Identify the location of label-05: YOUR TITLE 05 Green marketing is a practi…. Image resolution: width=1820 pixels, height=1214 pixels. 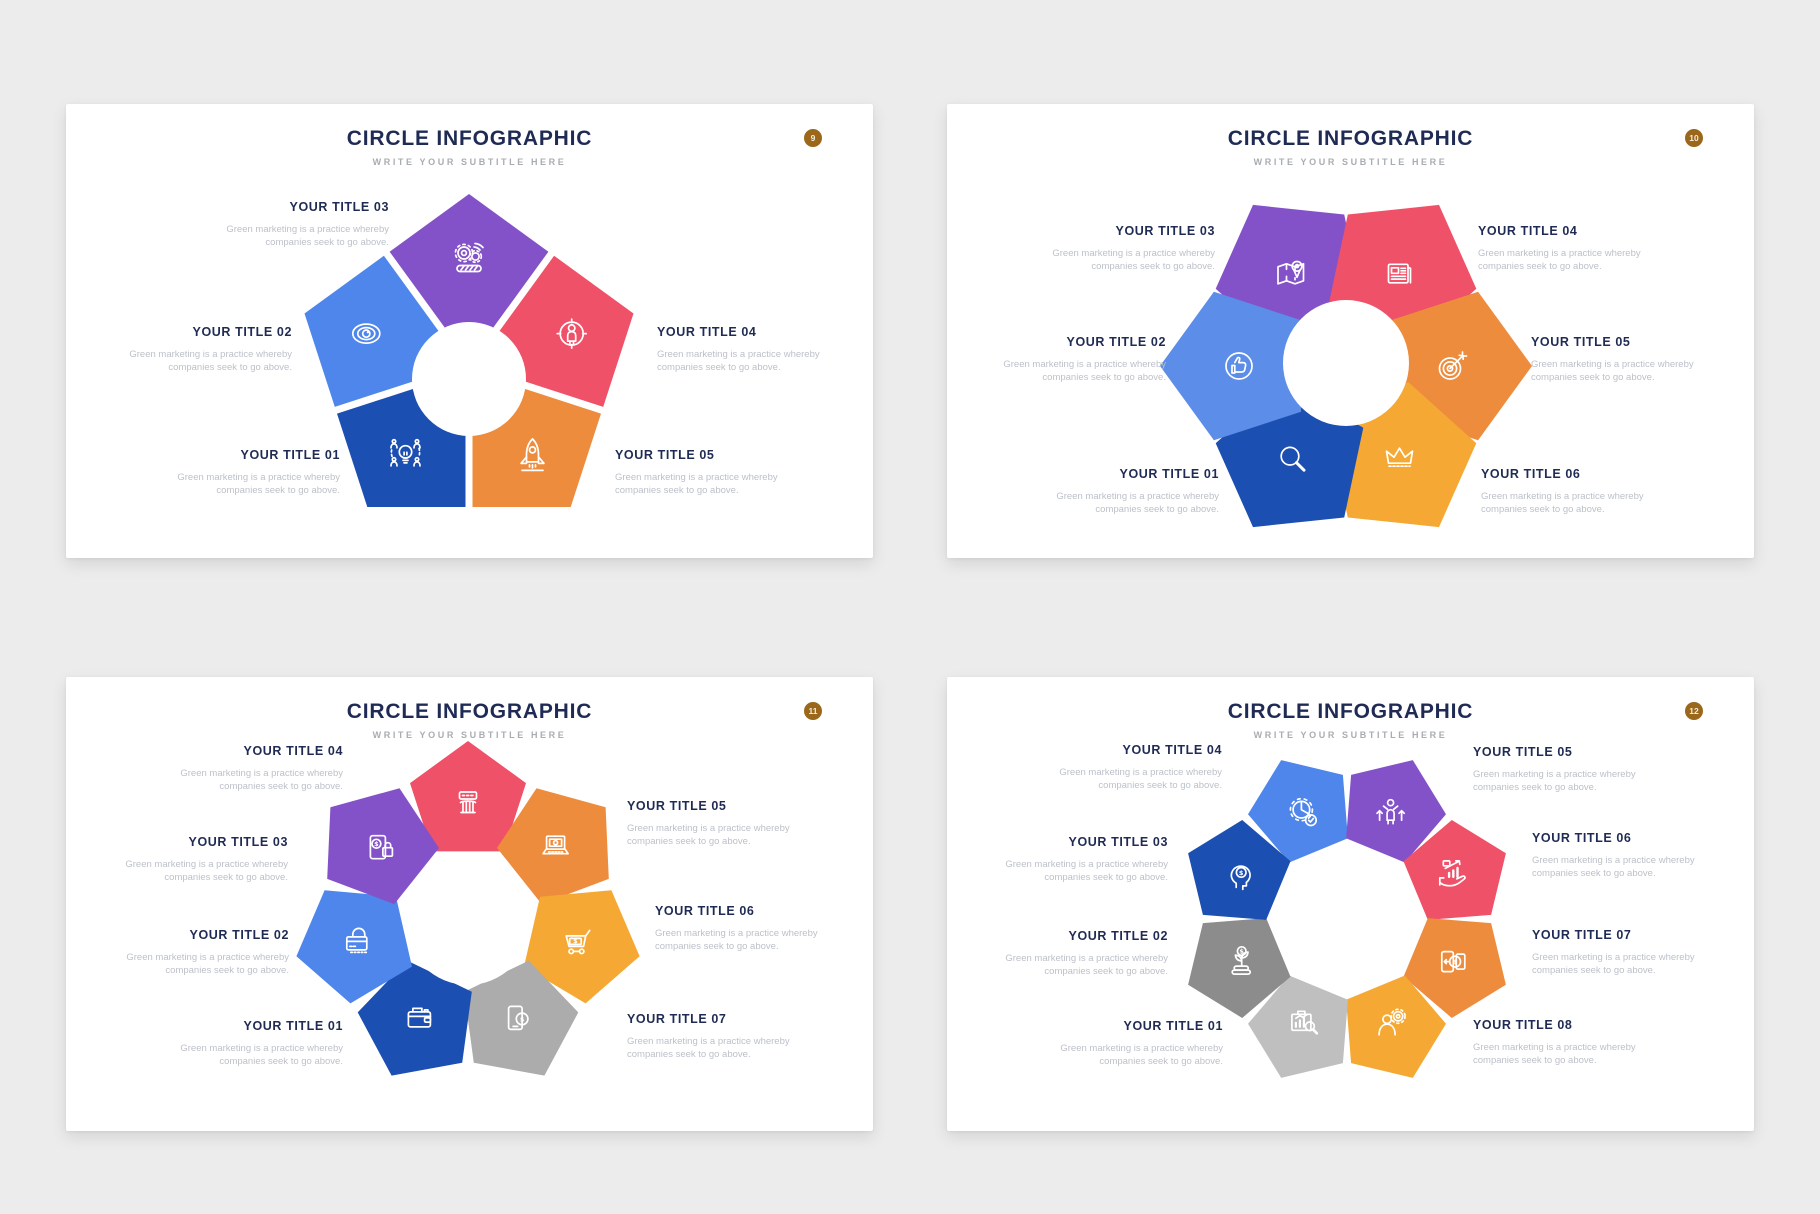
(1612, 359).